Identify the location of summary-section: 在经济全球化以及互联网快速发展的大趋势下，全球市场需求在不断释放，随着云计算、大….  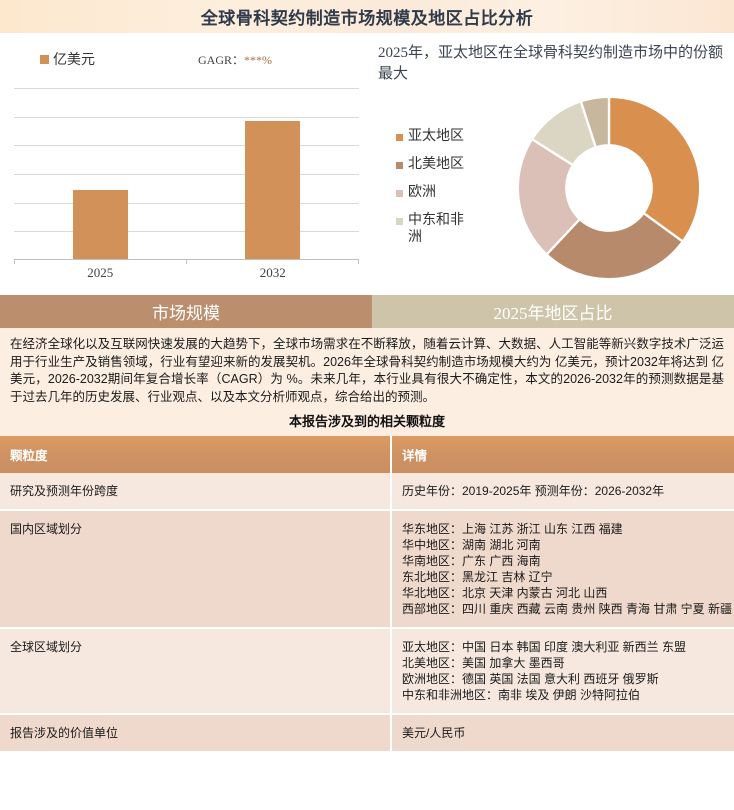
(367, 382).